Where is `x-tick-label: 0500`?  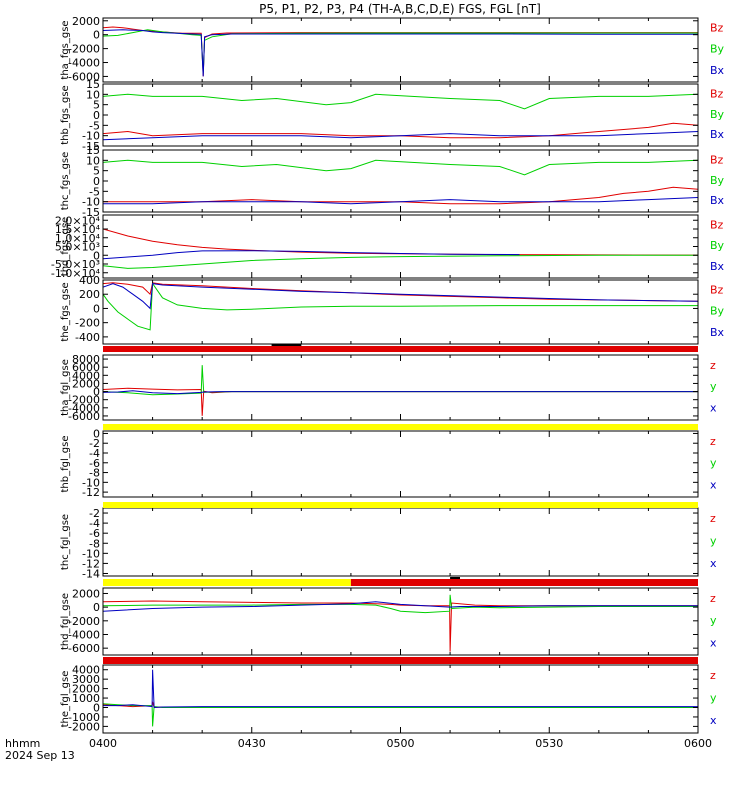
x-tick-label: 0500 is located at coordinates (401, 743).